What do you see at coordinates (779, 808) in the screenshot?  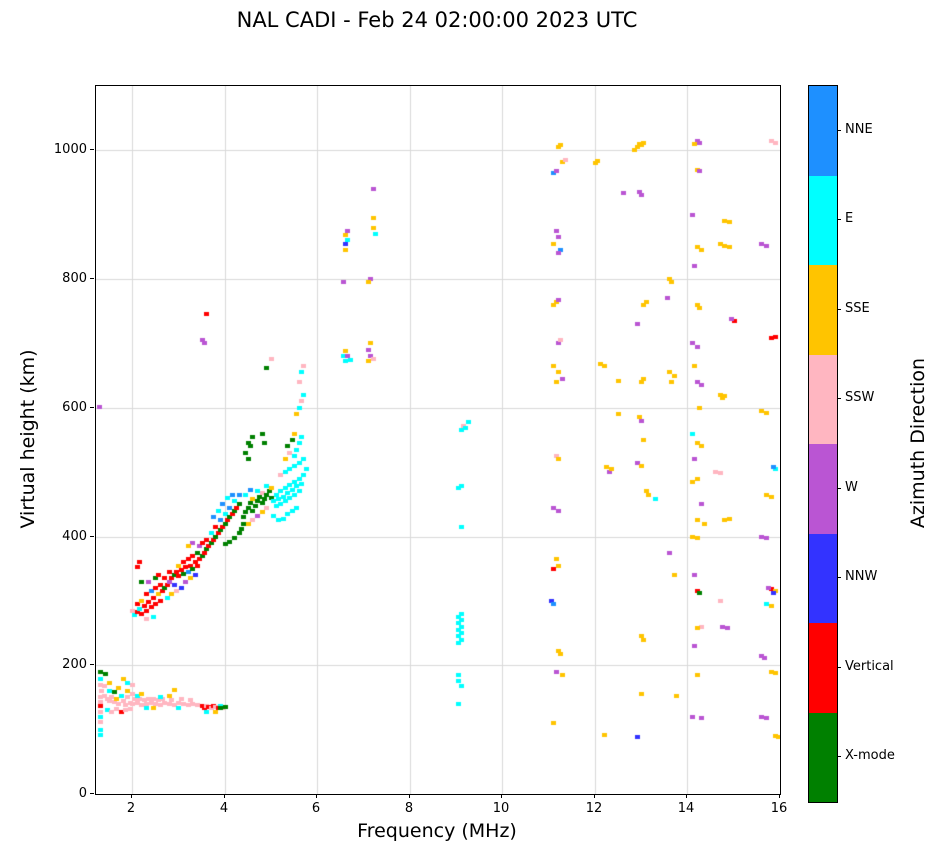 I see `x-tick-label: 16` at bounding box center [779, 808].